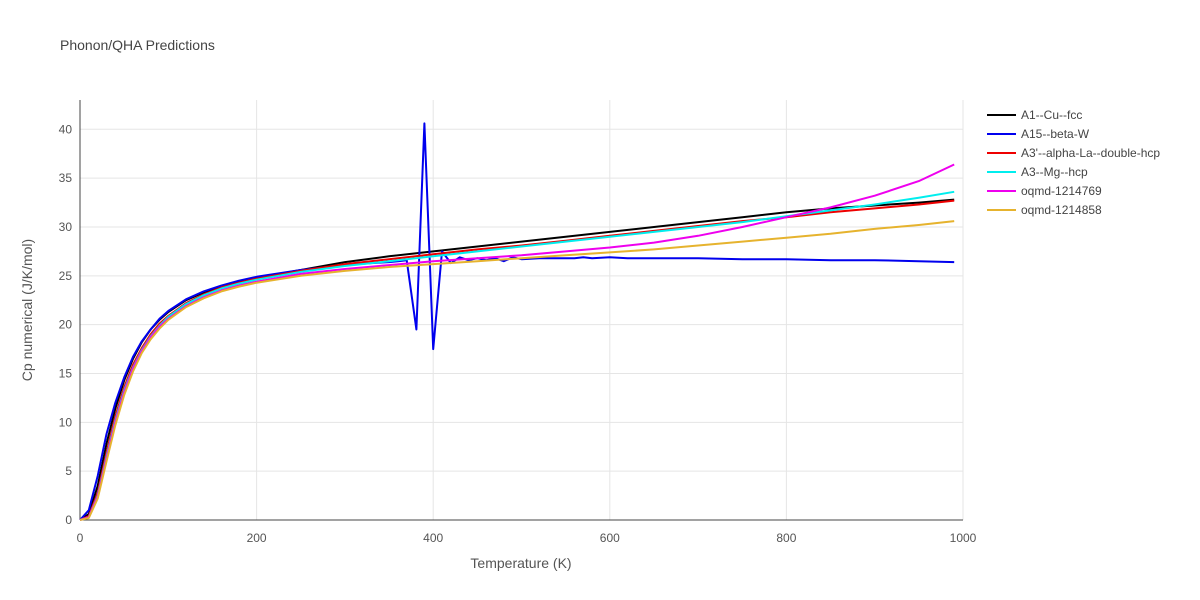 This screenshot has height=600, width=1200. Describe the element at coordinates (68, 520) in the screenshot. I see `y-tick-label: 0` at that location.